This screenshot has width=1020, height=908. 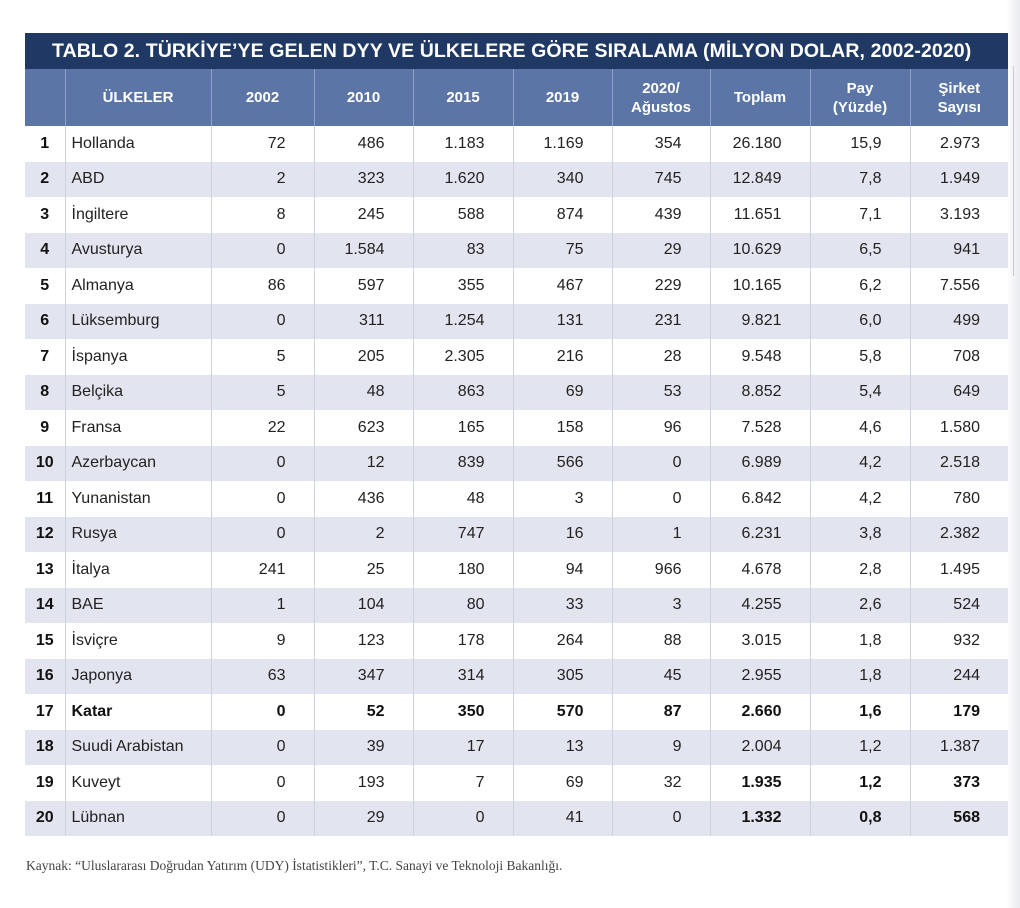 I want to click on cell-2010: 311, so click(x=364, y=321).